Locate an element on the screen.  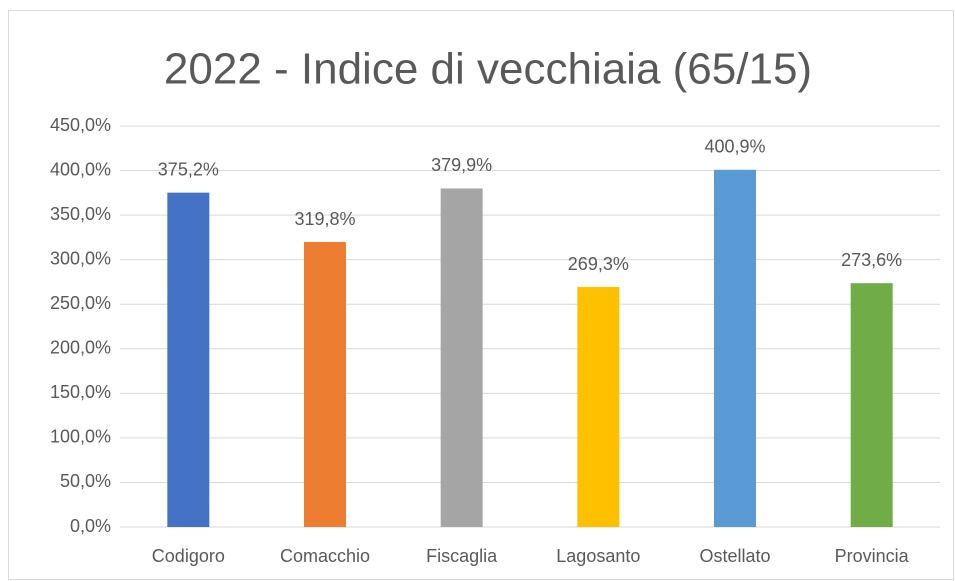
y-tick-label: 100,0% is located at coordinates (80, 437).